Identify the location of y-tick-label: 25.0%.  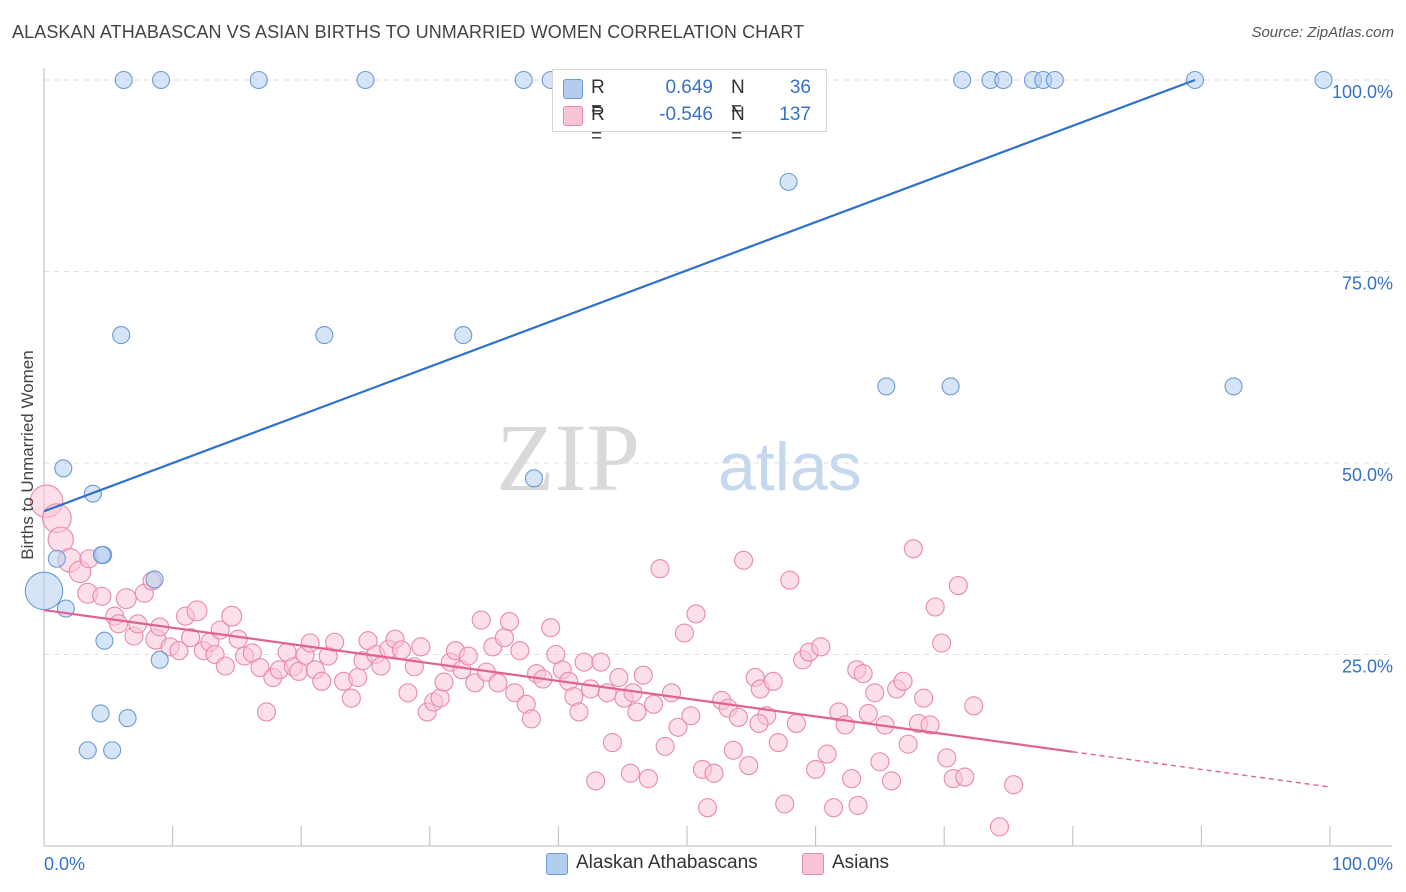
(1367, 667).